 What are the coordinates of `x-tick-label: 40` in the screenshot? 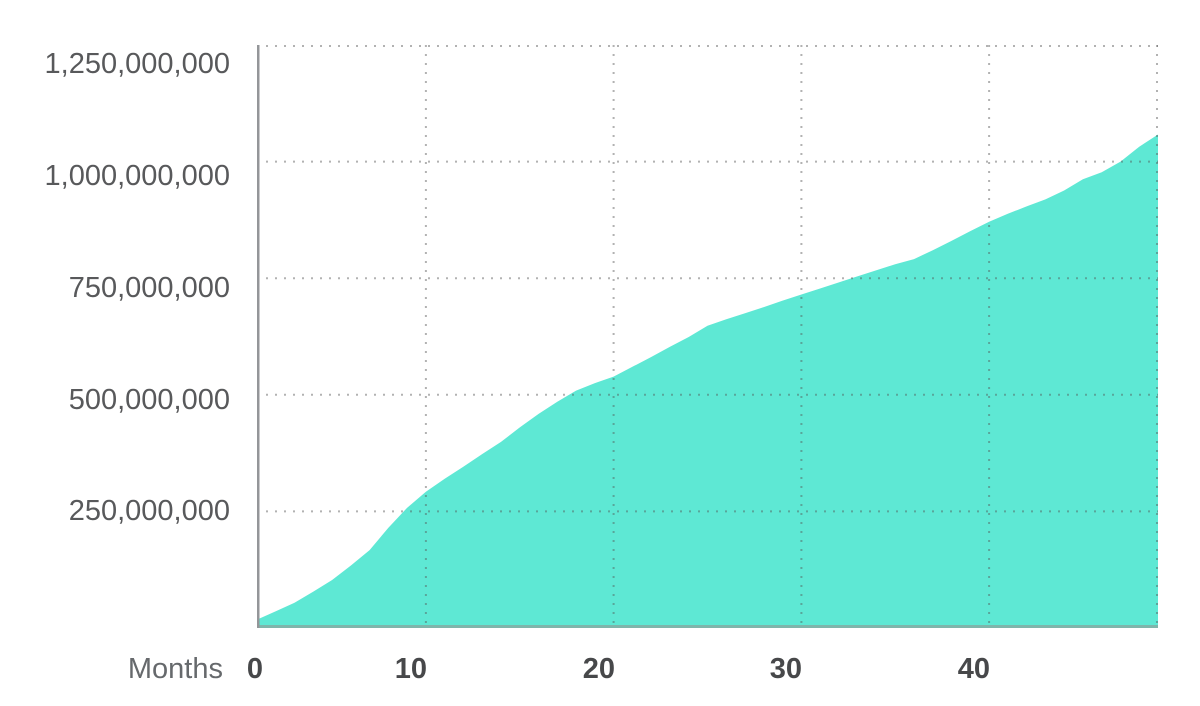 It's located at (973, 669).